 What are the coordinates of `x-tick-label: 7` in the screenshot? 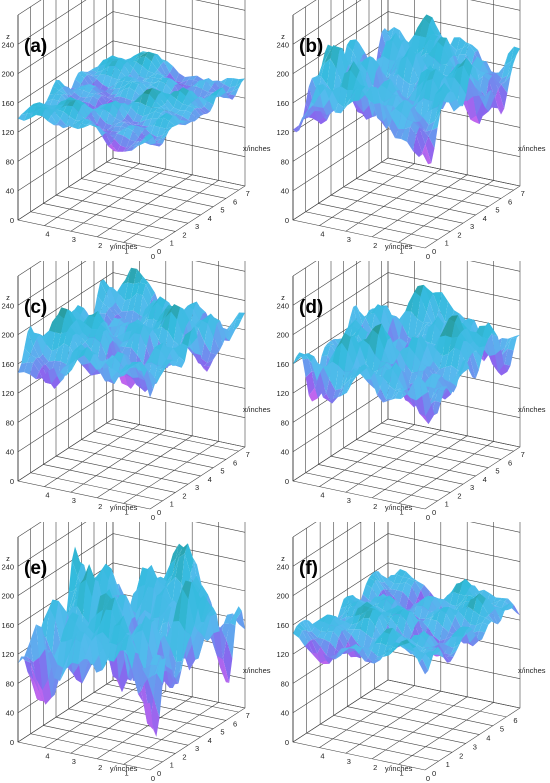 It's located at (248, 454).